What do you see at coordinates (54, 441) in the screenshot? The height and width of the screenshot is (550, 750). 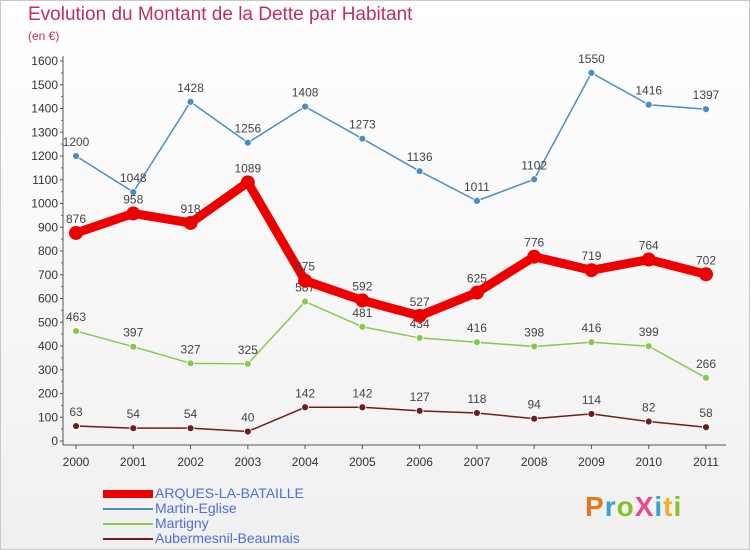 I see `y-tick-label: 0` at bounding box center [54, 441].